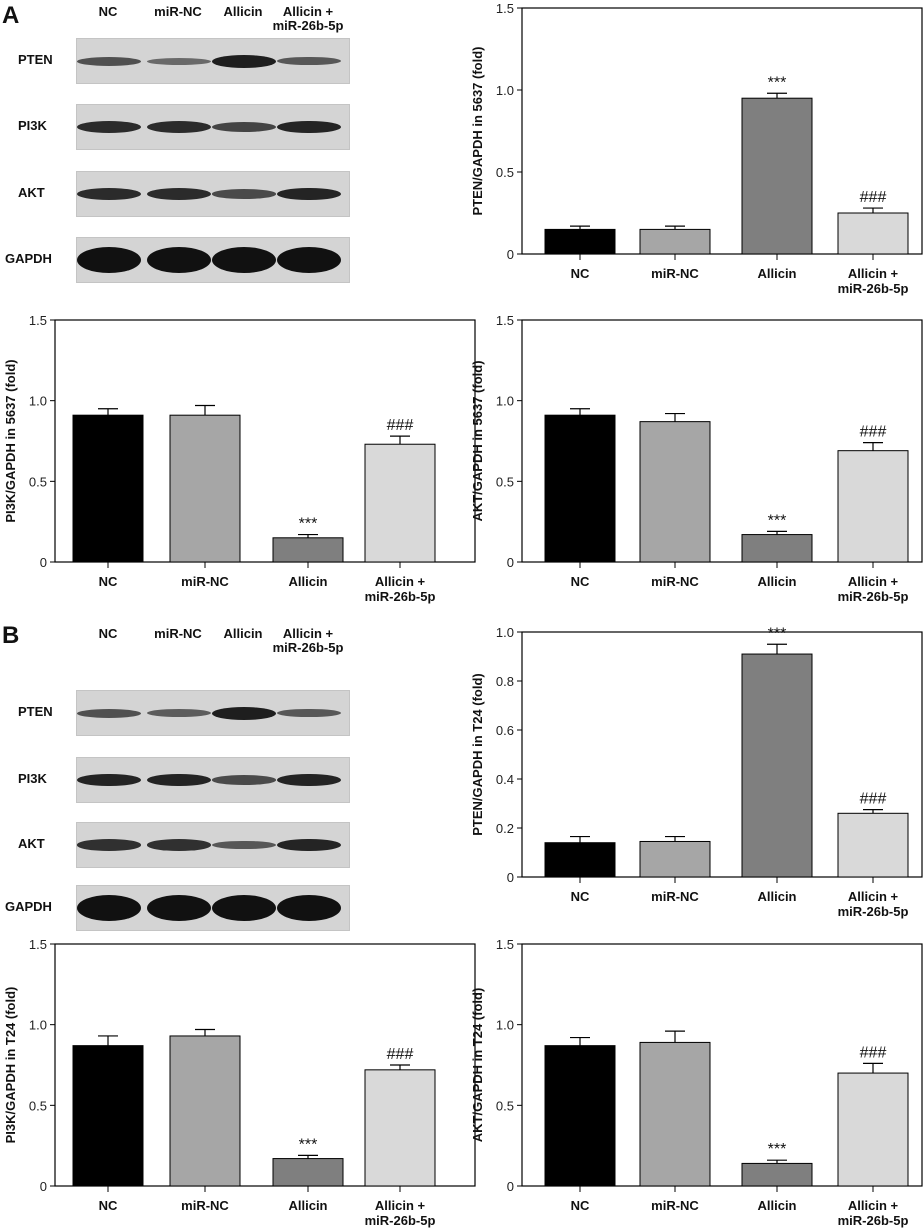 Image resolution: width=924 pixels, height=1231 pixels. I want to click on blot-strip-gapdh, so click(213, 908).